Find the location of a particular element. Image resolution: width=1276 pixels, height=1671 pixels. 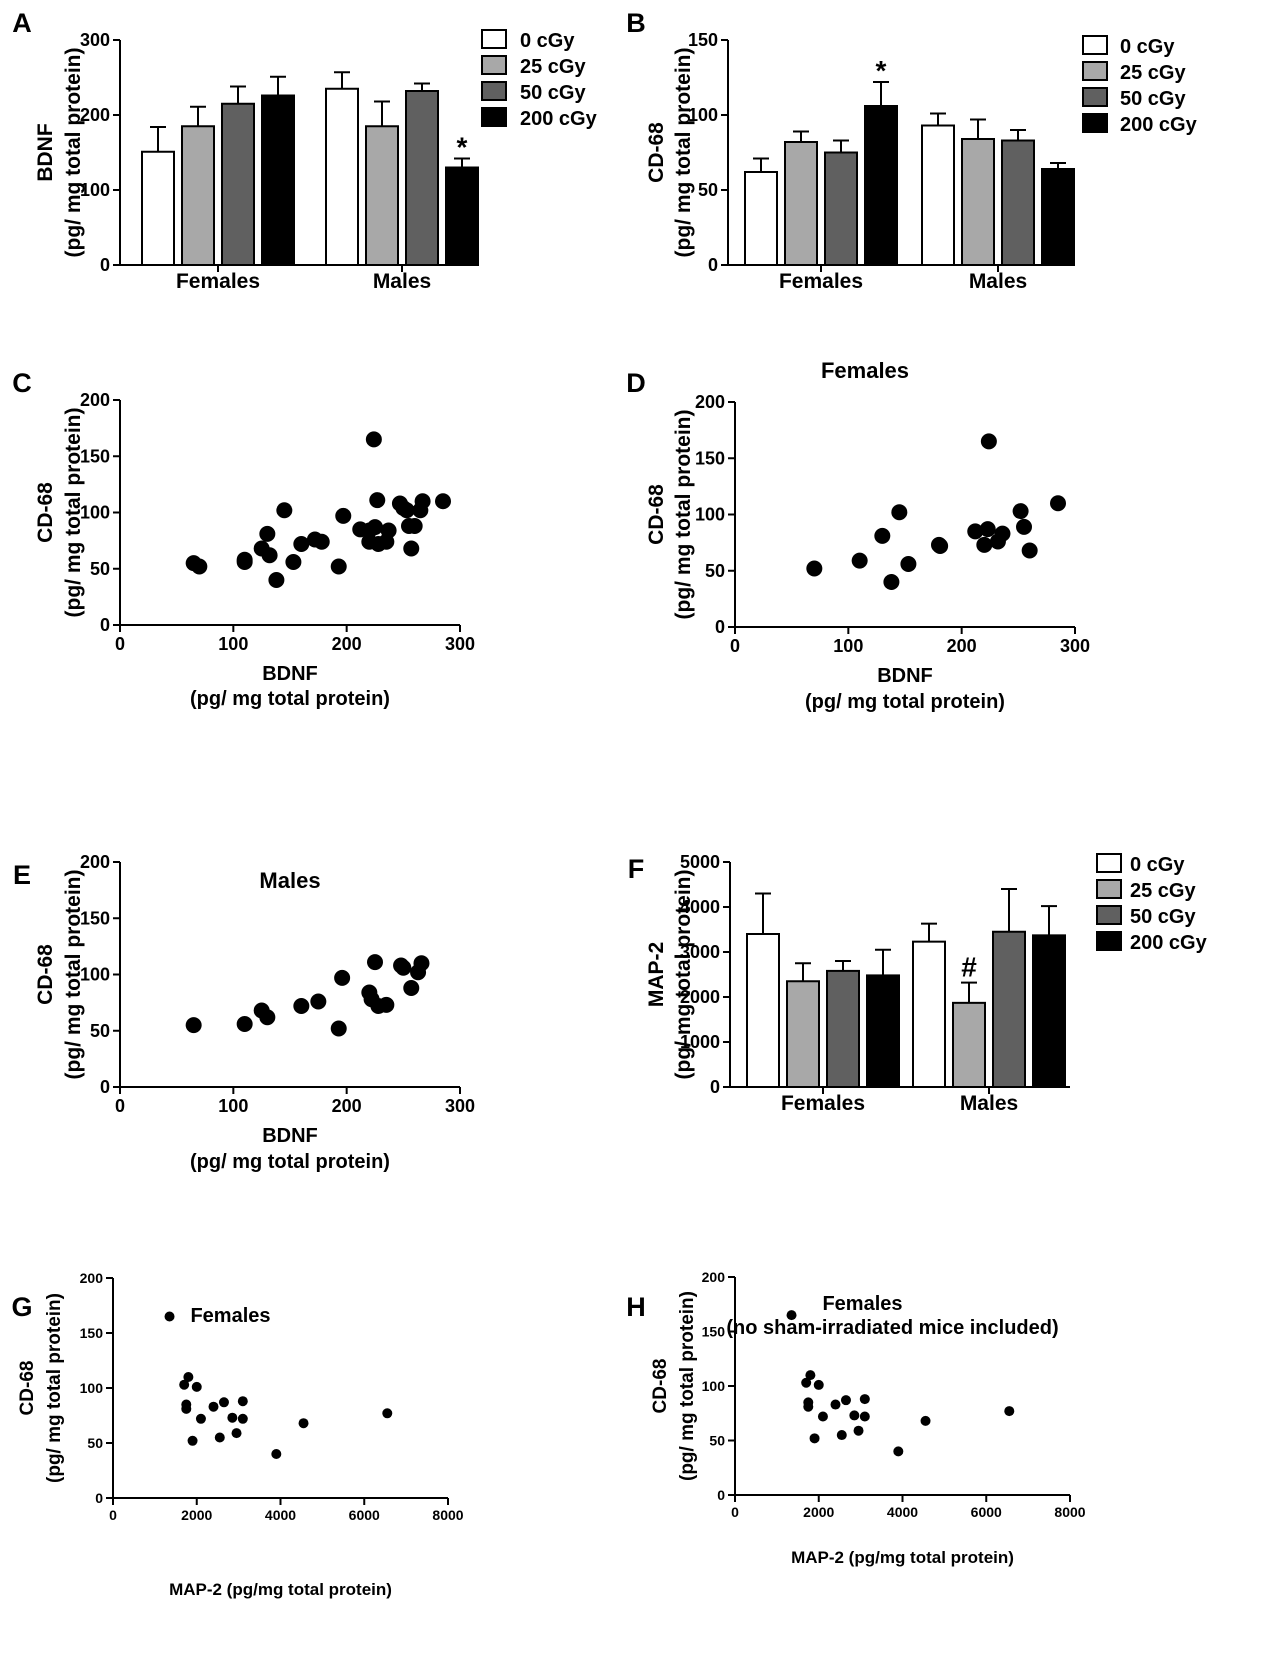

y-axis-label: MAP-2 is located at coordinates (656, 974).